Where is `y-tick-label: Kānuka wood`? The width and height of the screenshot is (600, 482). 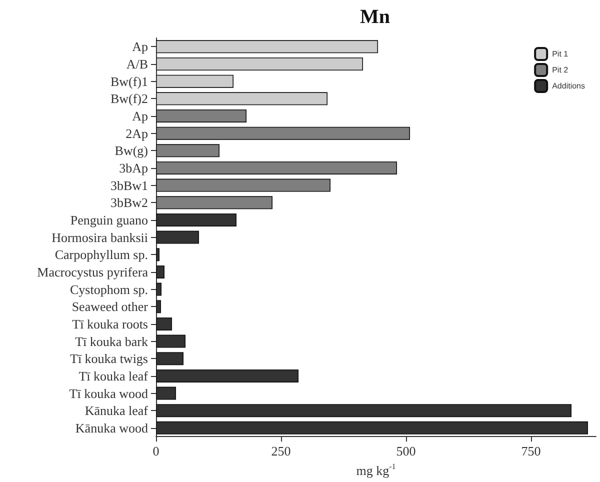 y-tick-label: Kānuka wood is located at coordinates (111, 428).